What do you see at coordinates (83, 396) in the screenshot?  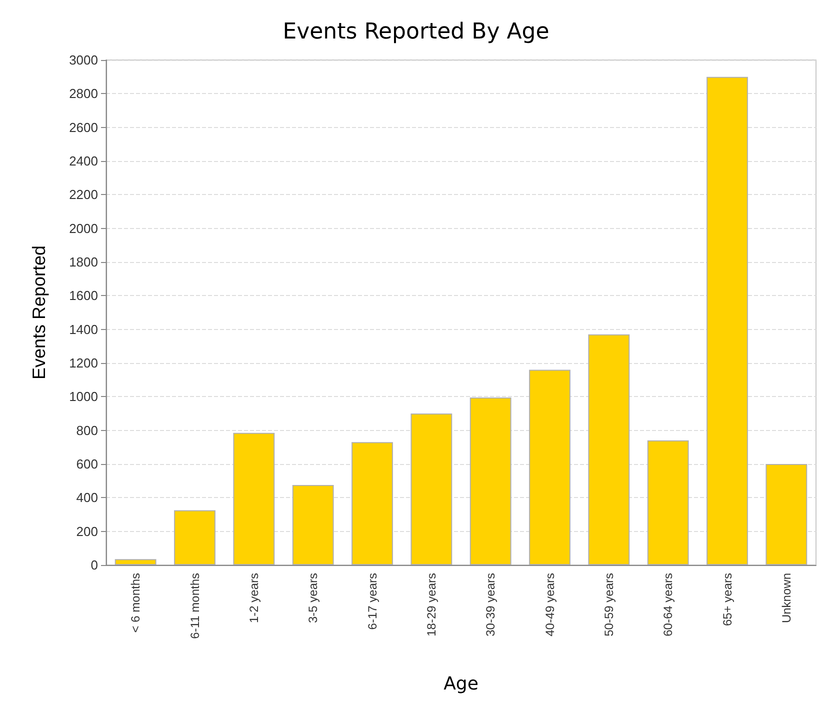 I see `y-tick-label: 1000` at bounding box center [83, 396].